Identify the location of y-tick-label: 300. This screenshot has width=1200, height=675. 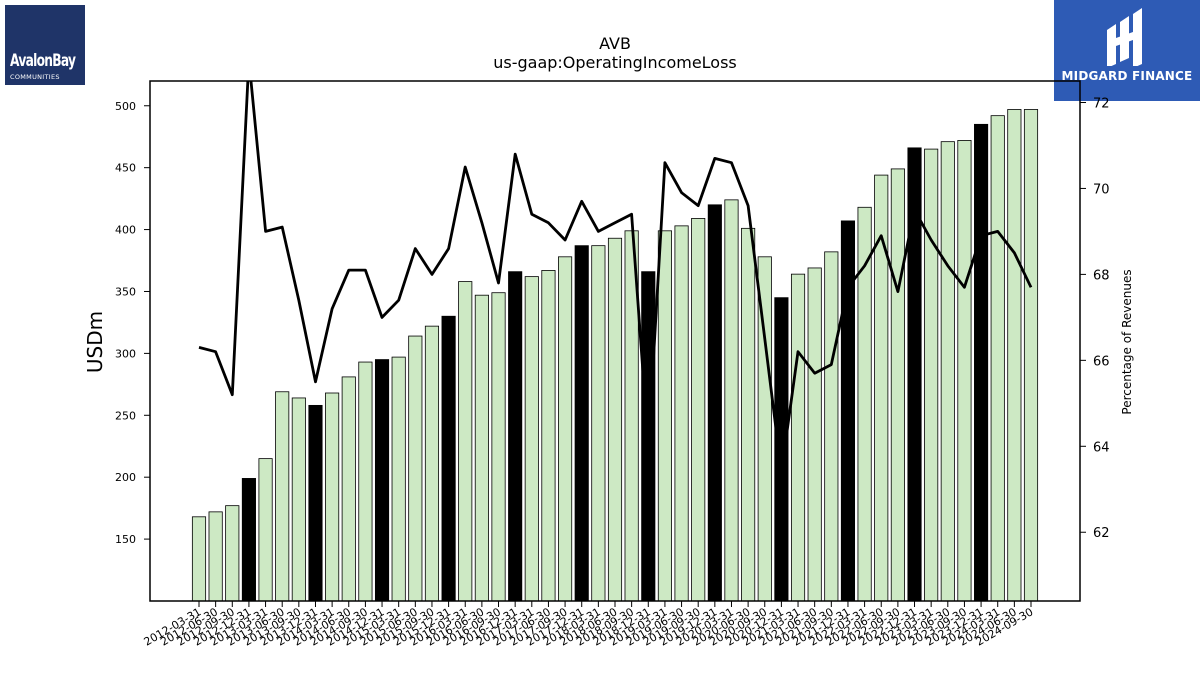
(125, 353).